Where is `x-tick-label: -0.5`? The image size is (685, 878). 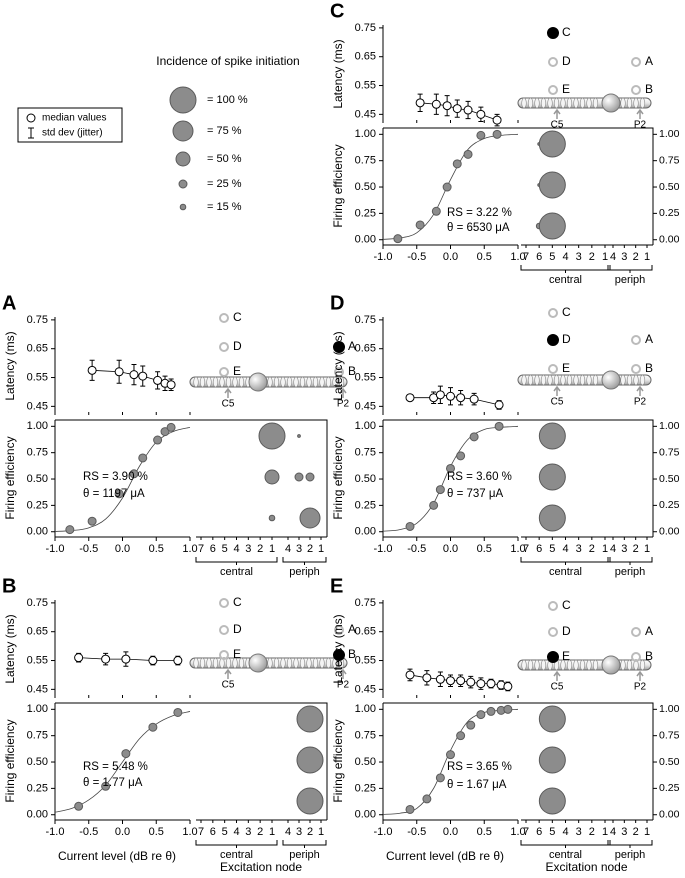
x-tick-label: -0.5 is located at coordinates (416, 549).